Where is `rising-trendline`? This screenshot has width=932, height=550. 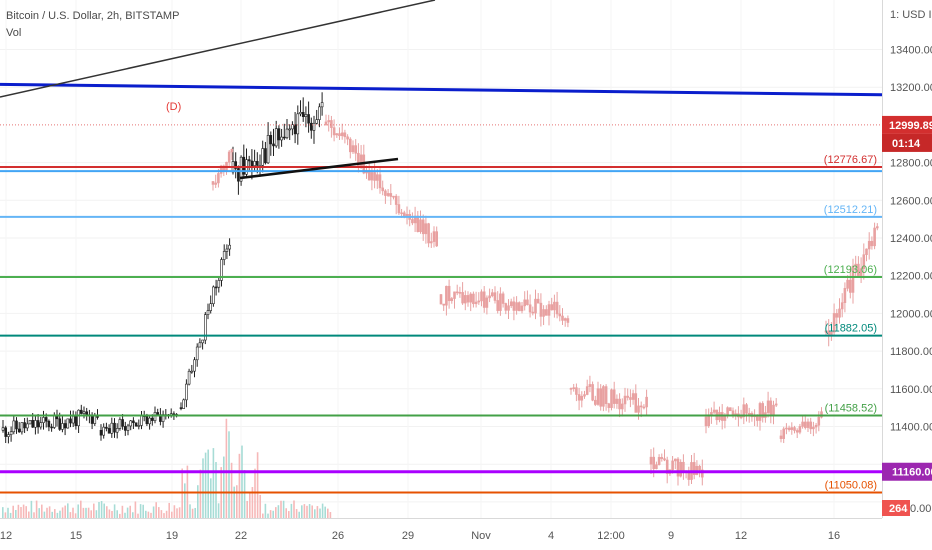 rising-trendline is located at coordinates (218, 49).